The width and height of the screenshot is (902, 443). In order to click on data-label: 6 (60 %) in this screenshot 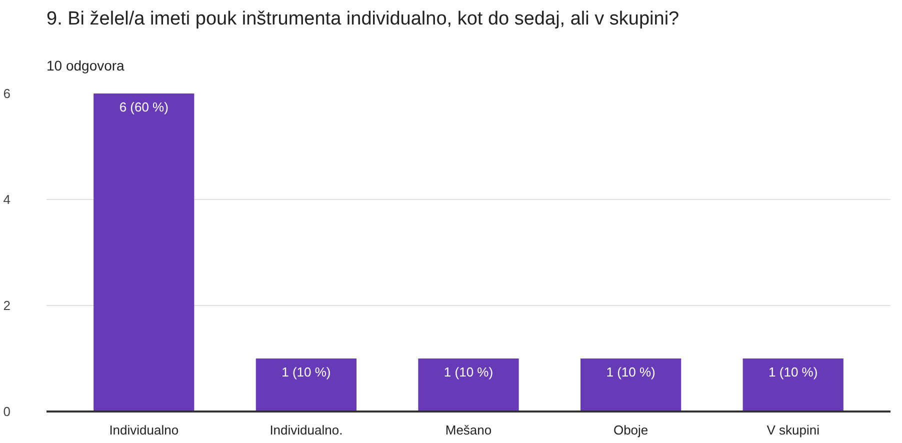, I will do `click(143, 107)`.